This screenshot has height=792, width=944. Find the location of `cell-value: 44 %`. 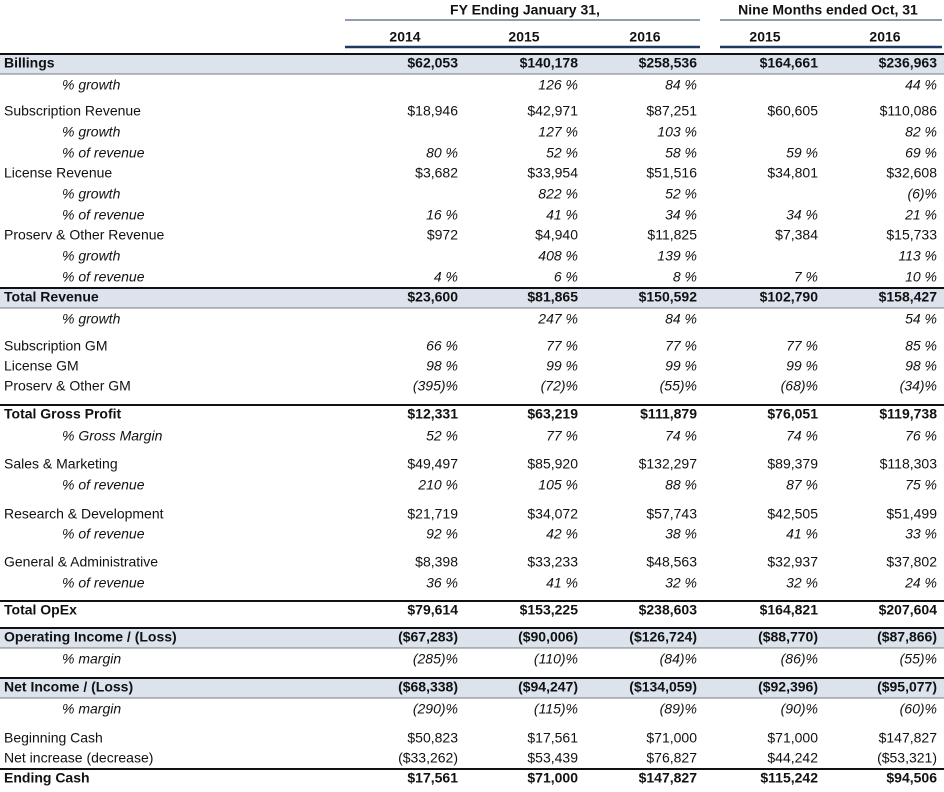

cell-value: 44 % is located at coordinates (921, 85).